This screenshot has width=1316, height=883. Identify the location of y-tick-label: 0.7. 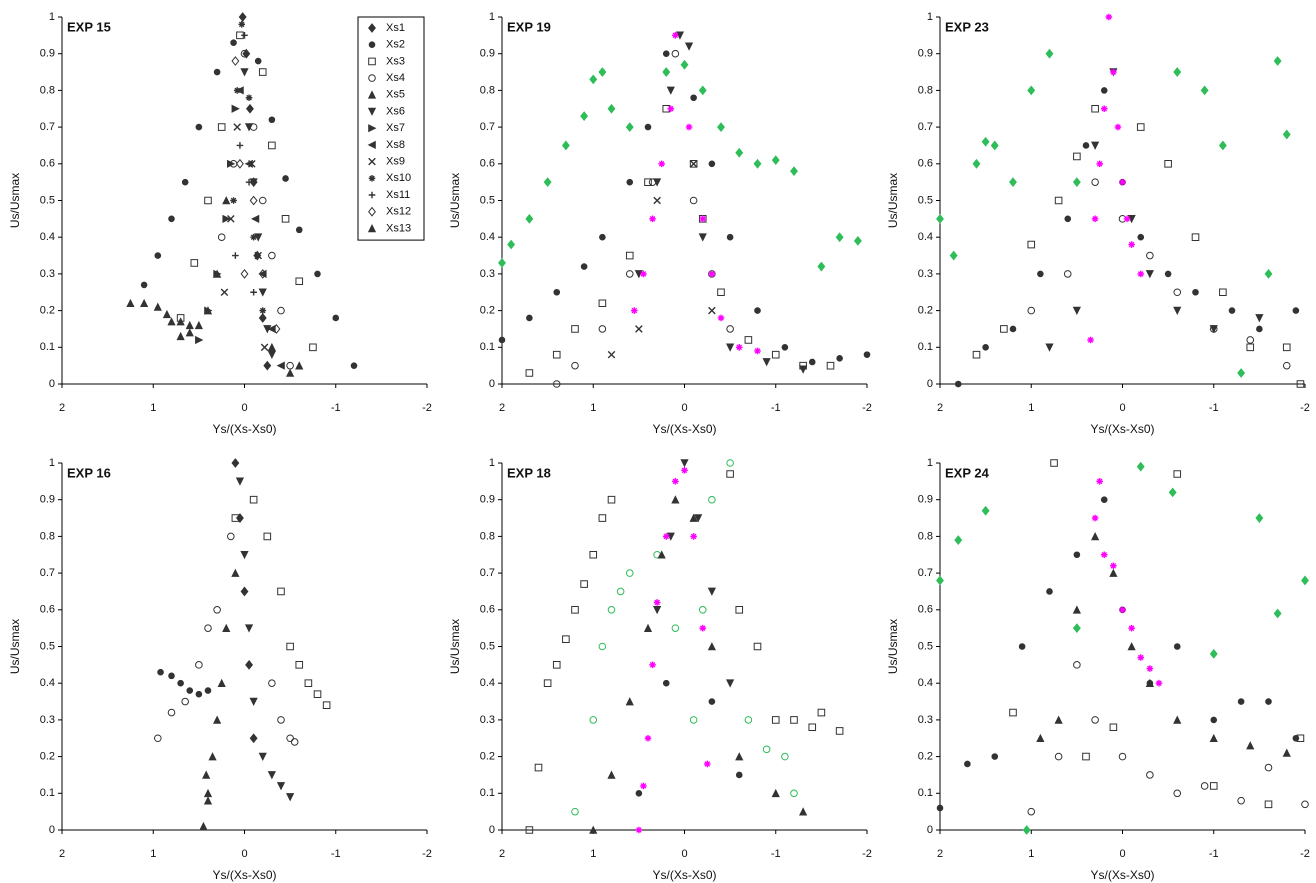
(925, 127).